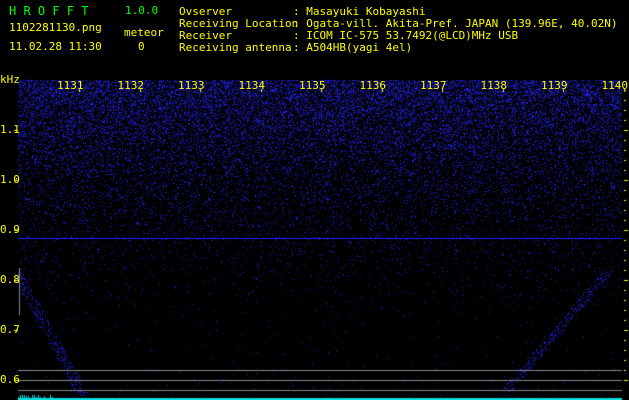  I want to click on x-tick-label: 1137, so click(433, 85).